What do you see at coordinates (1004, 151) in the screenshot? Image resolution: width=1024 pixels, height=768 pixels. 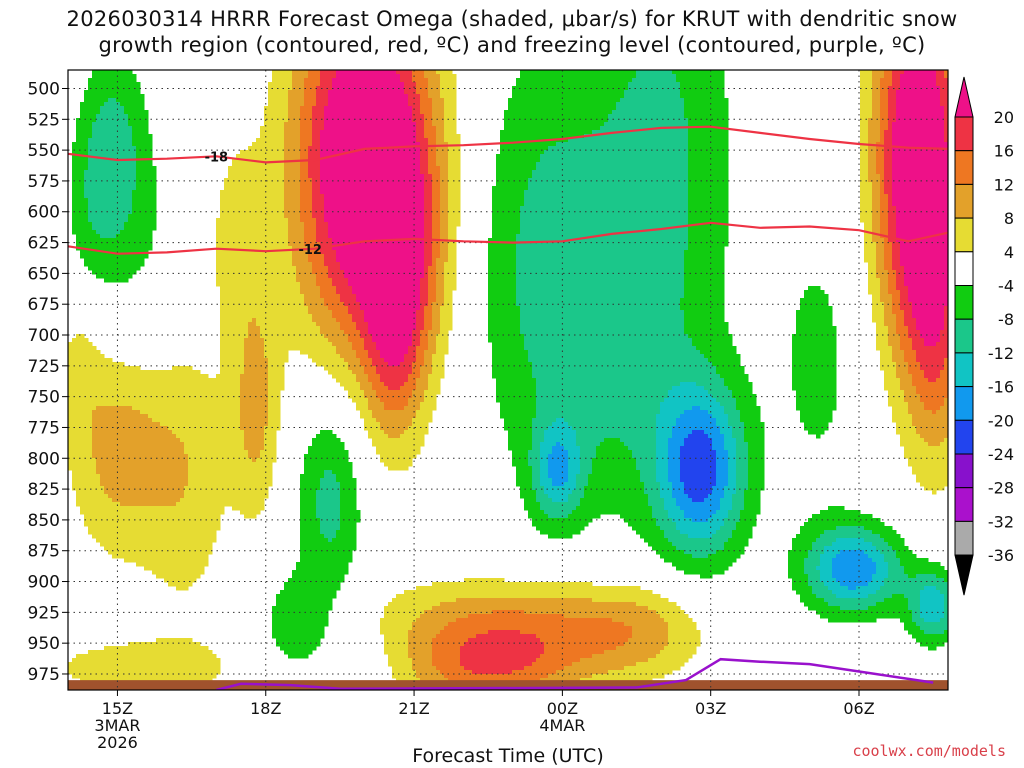 I see `colorbar-label: 16` at bounding box center [1004, 151].